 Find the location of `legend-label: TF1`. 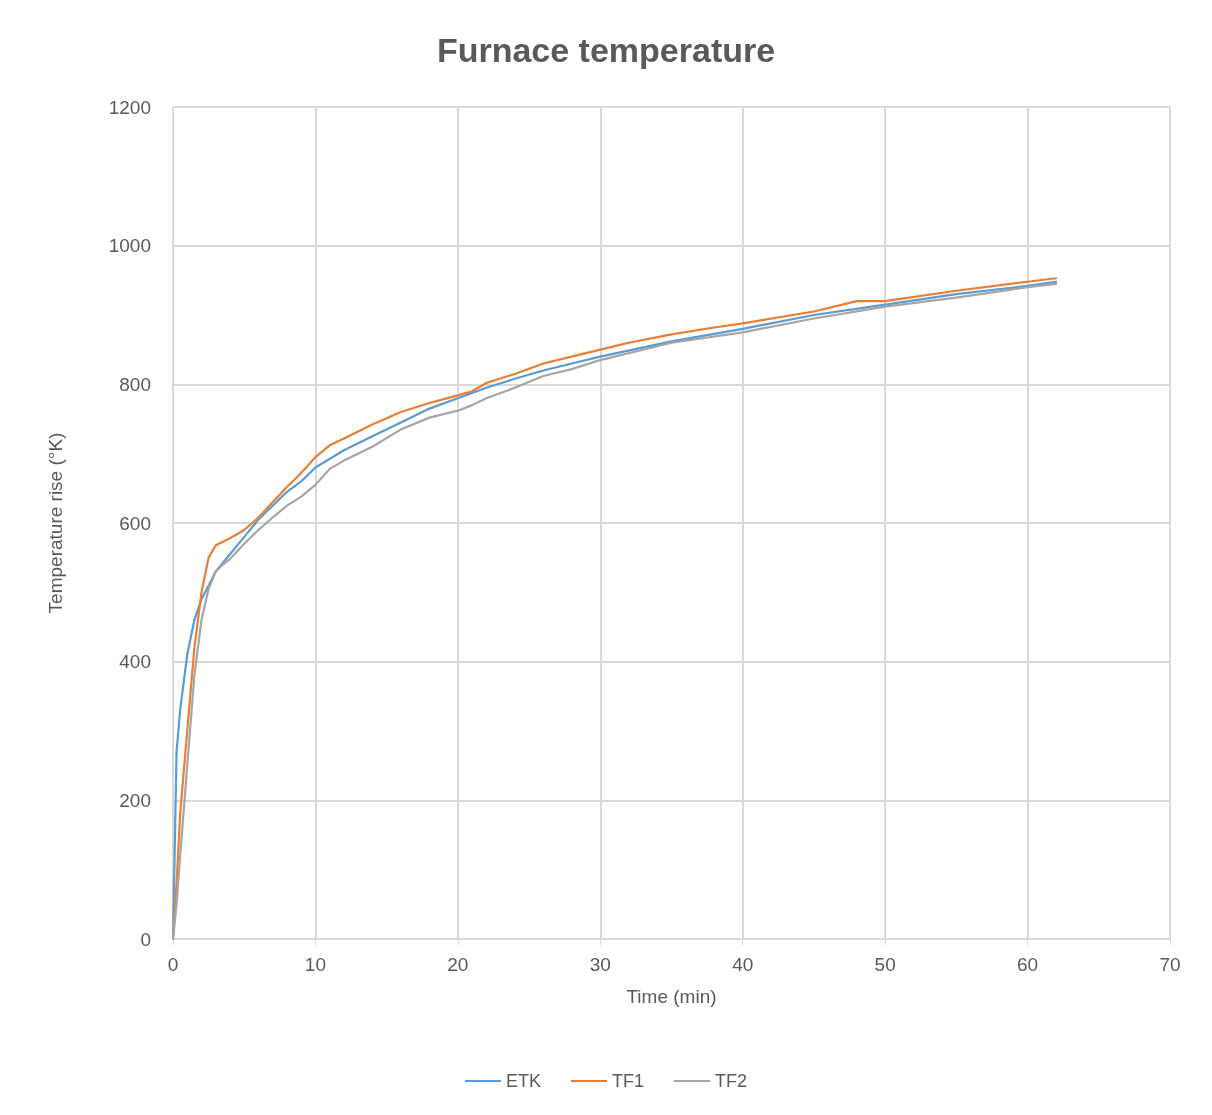

legend-label: TF1 is located at coordinates (628, 1081).